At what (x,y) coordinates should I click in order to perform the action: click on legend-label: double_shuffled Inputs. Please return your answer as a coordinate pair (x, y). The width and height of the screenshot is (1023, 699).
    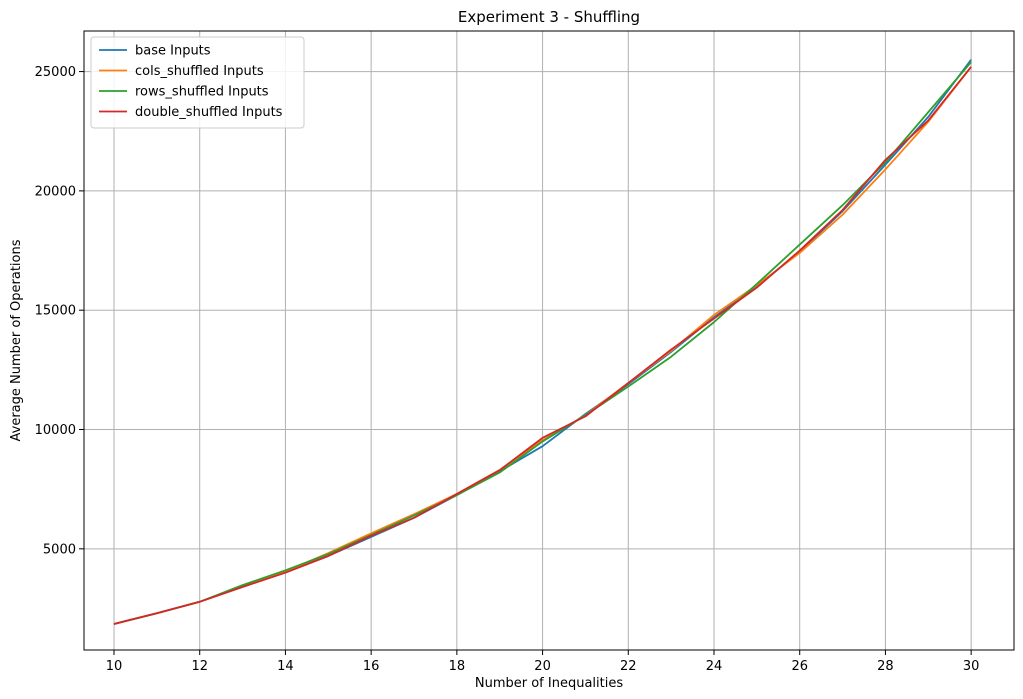
    Looking at the image, I should click on (209, 112).